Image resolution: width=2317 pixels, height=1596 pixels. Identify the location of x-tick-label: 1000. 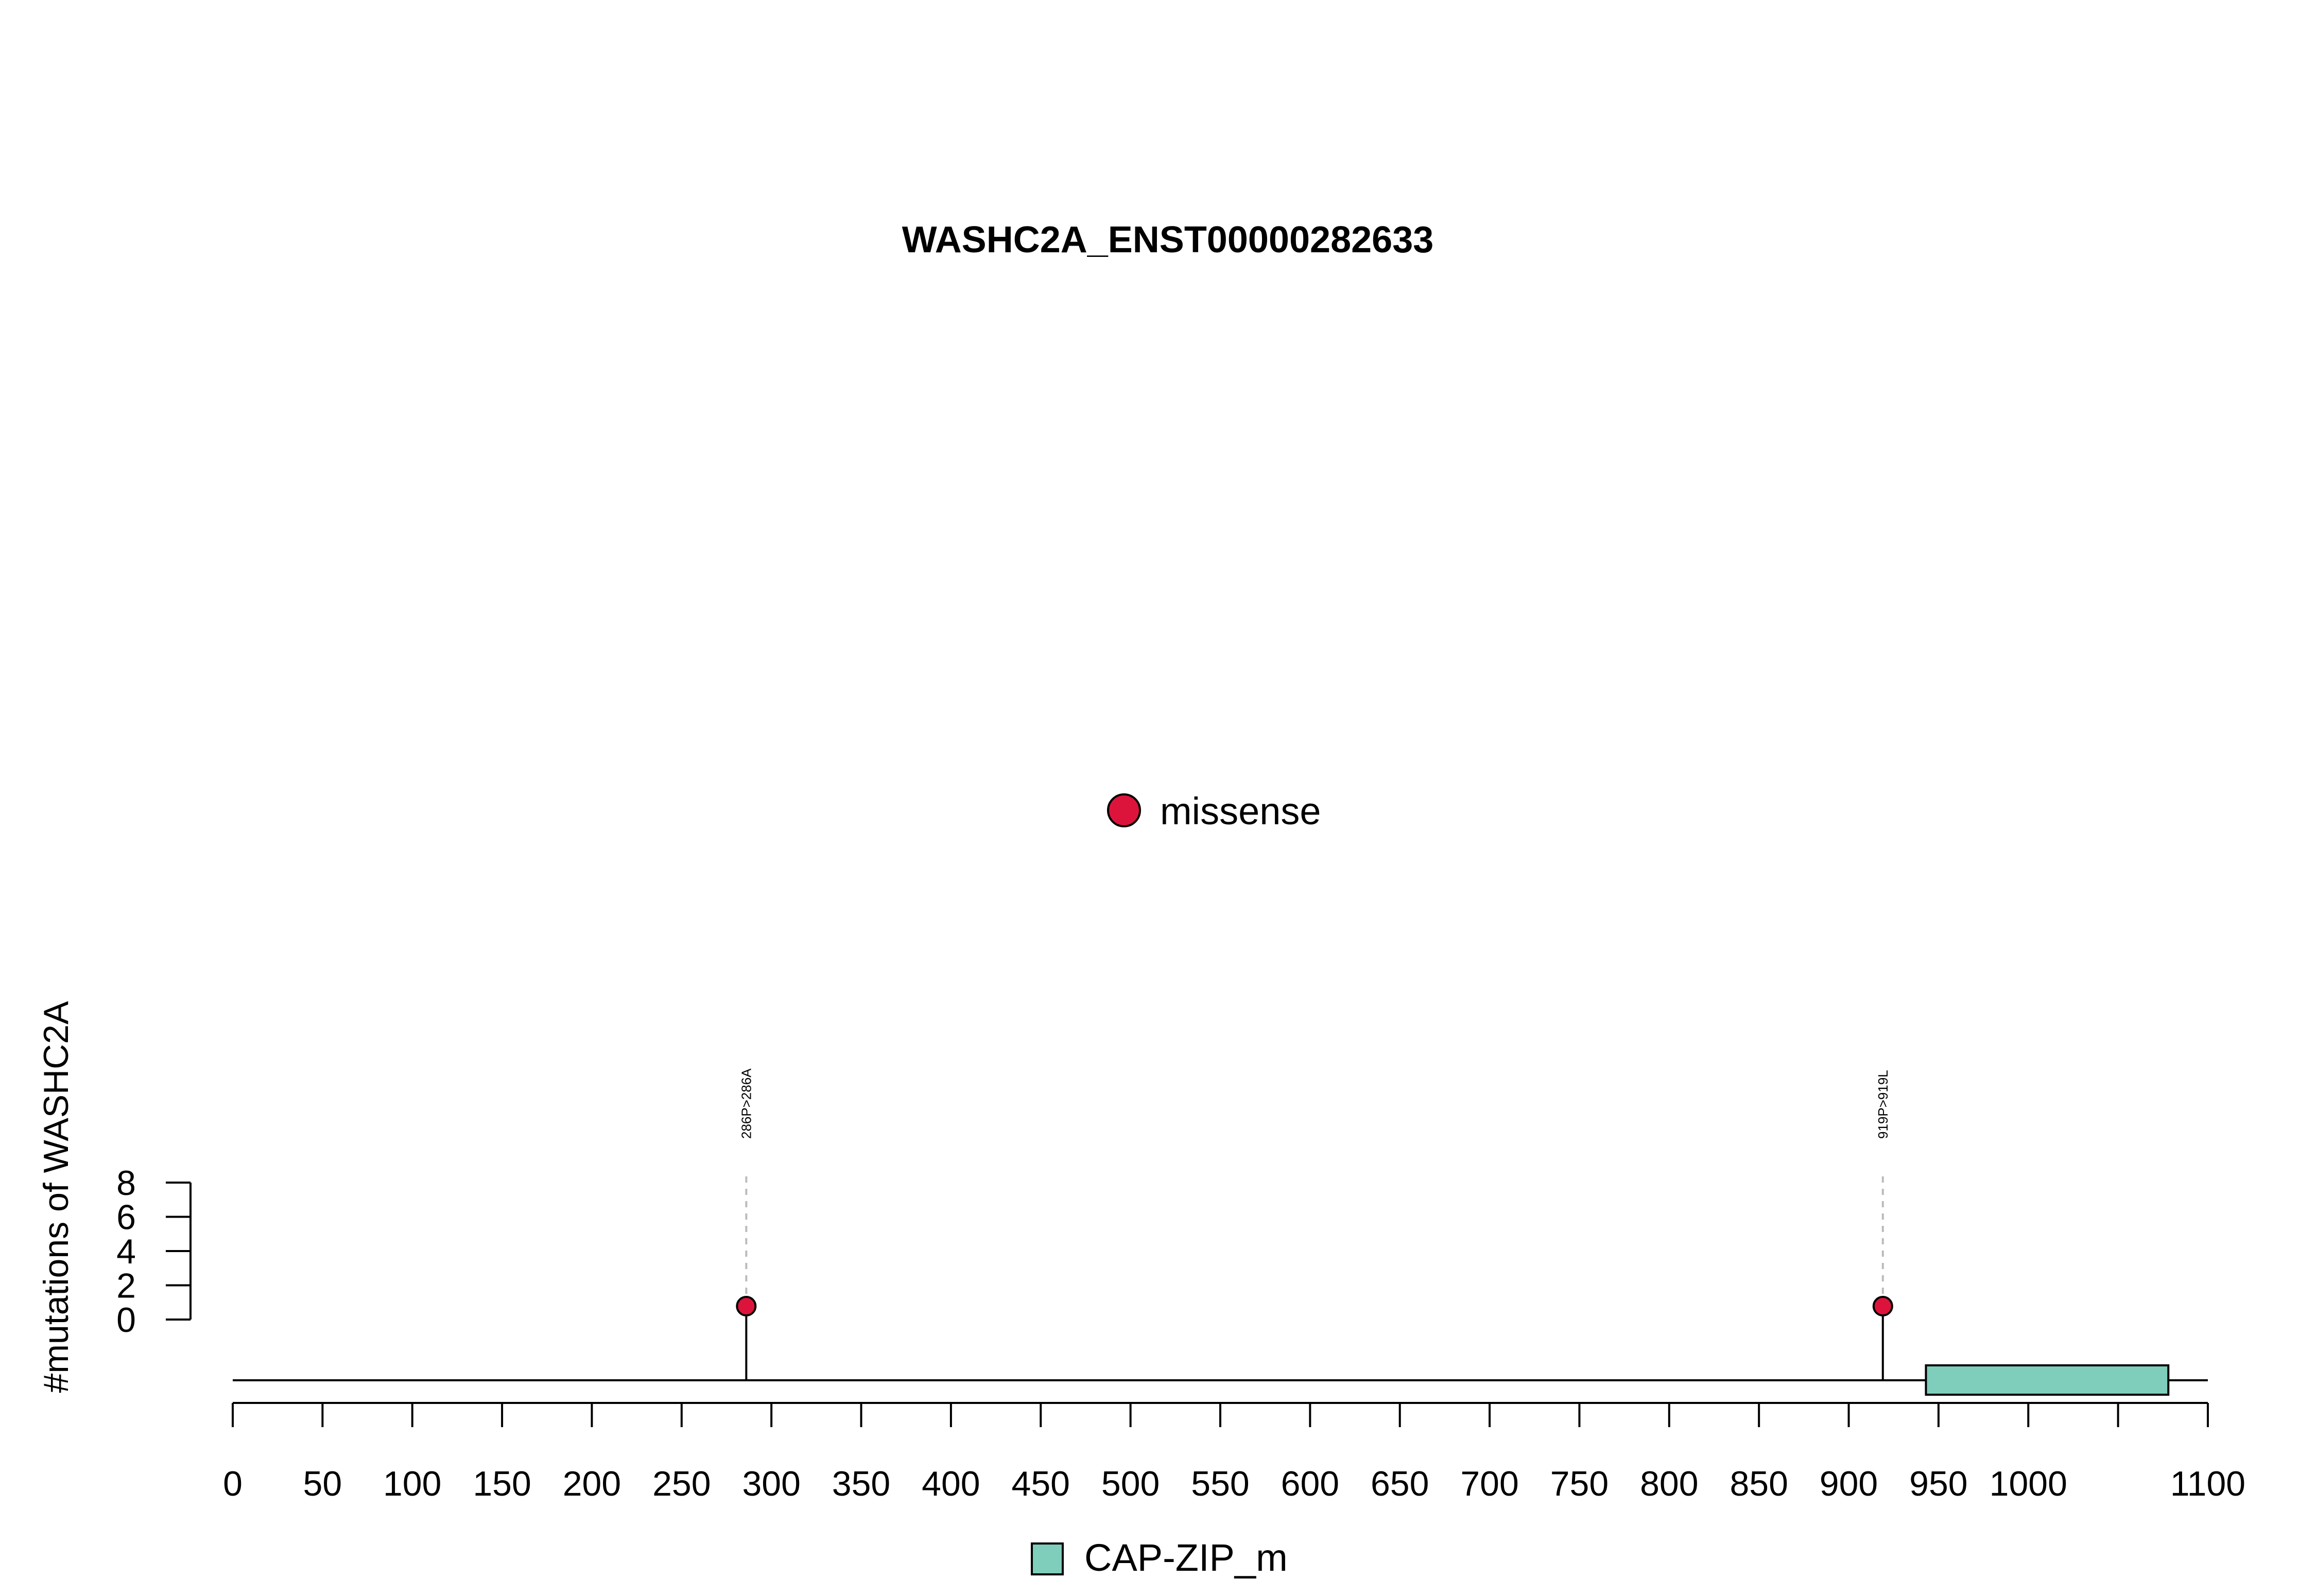
(2028, 1483).